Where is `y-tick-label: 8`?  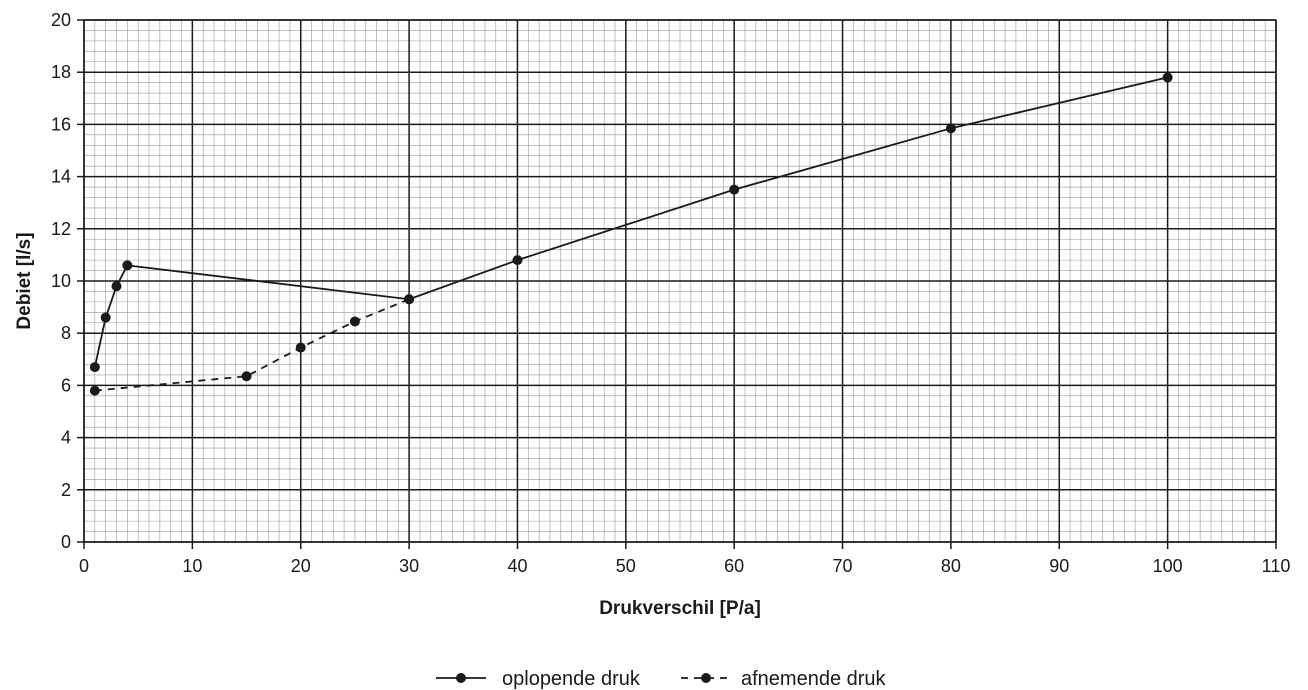 y-tick-label: 8 is located at coordinates (66, 333).